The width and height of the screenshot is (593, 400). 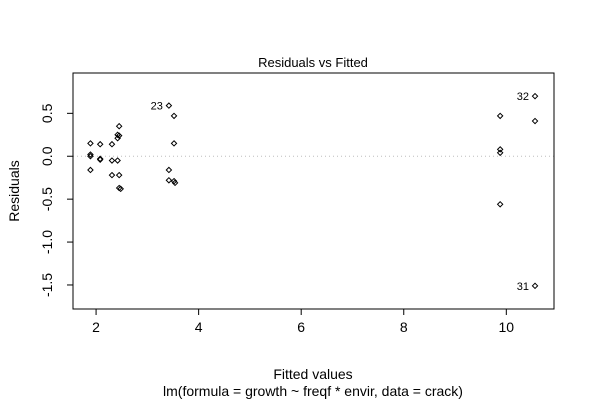 I want to click on x-axis: 2 4 6 8 10, so click(x=303, y=322).